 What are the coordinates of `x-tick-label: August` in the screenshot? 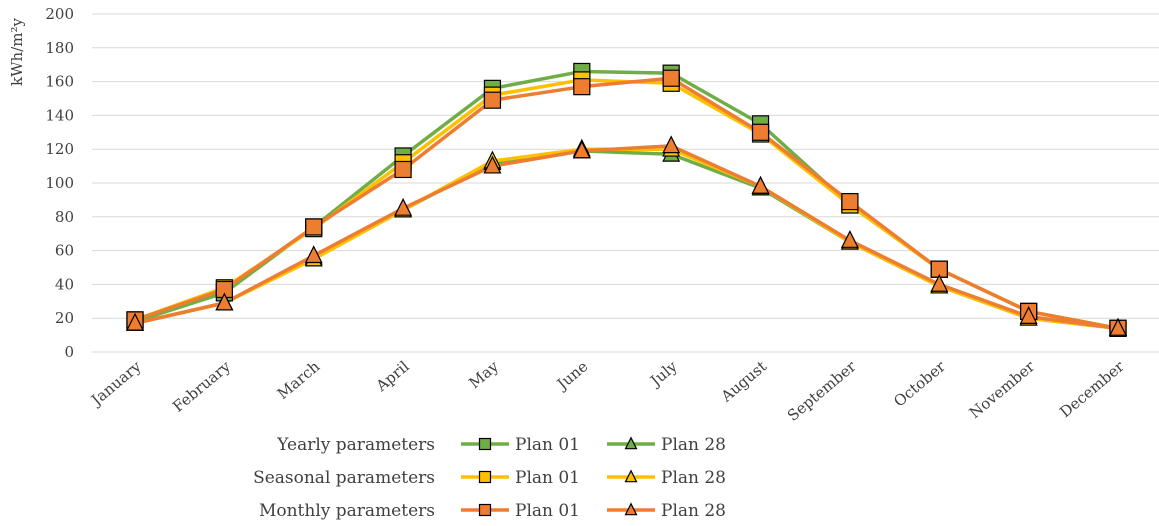 It's located at (743, 381).